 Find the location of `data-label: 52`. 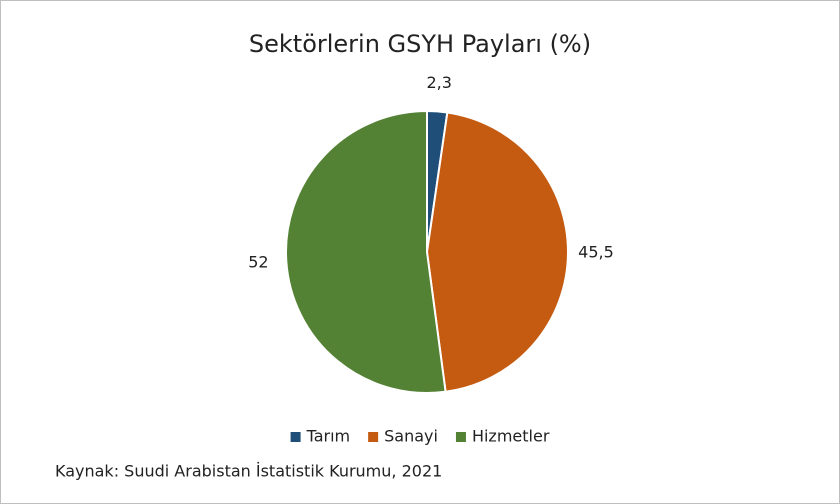

data-label: 52 is located at coordinates (258, 262).